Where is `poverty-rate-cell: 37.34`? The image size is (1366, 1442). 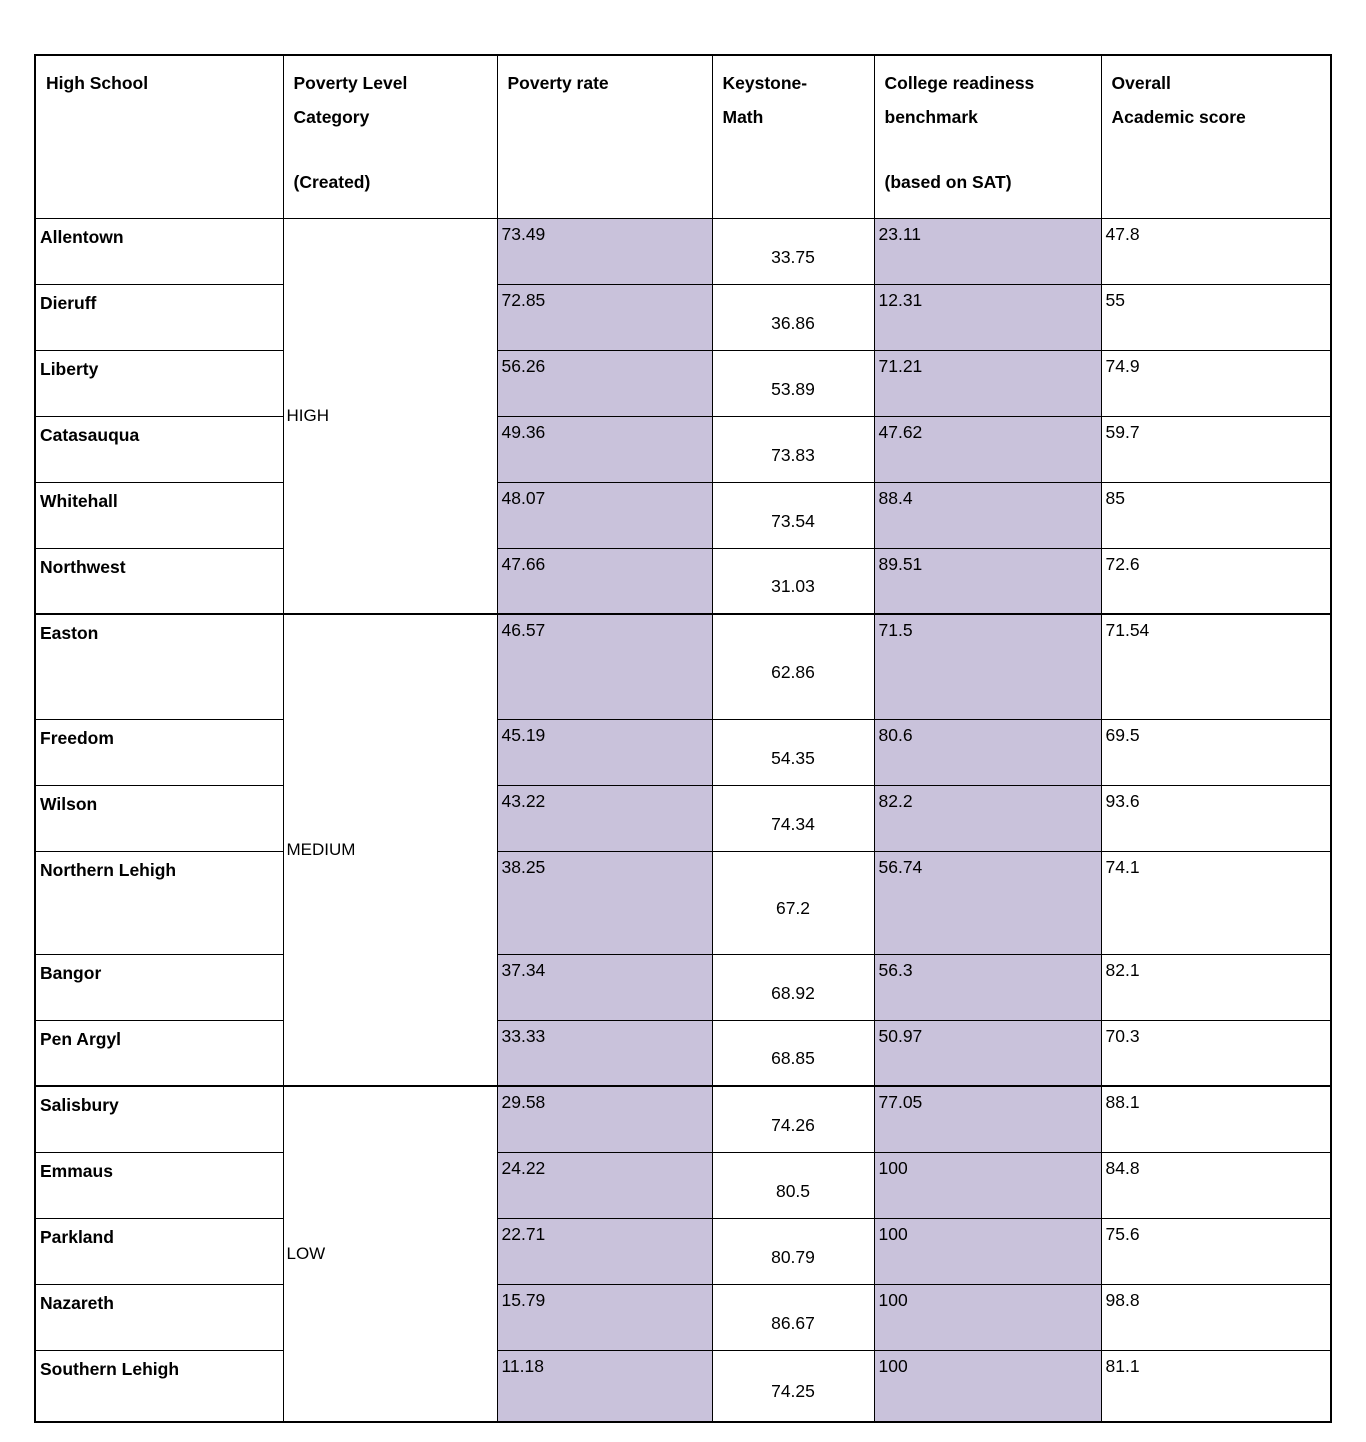
poverty-rate-cell: 37.34 is located at coordinates (604, 987).